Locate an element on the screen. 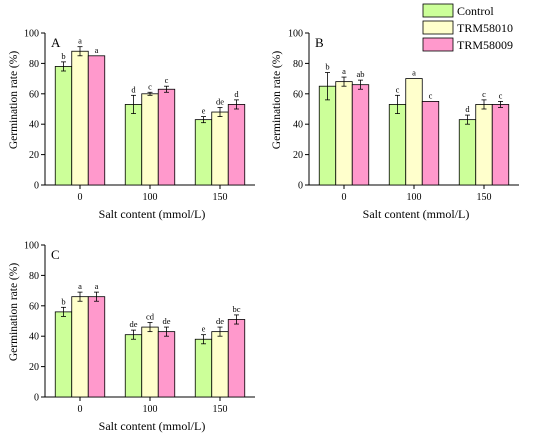 This screenshot has height=434, width=550. significance-letter: ab is located at coordinates (360, 74).